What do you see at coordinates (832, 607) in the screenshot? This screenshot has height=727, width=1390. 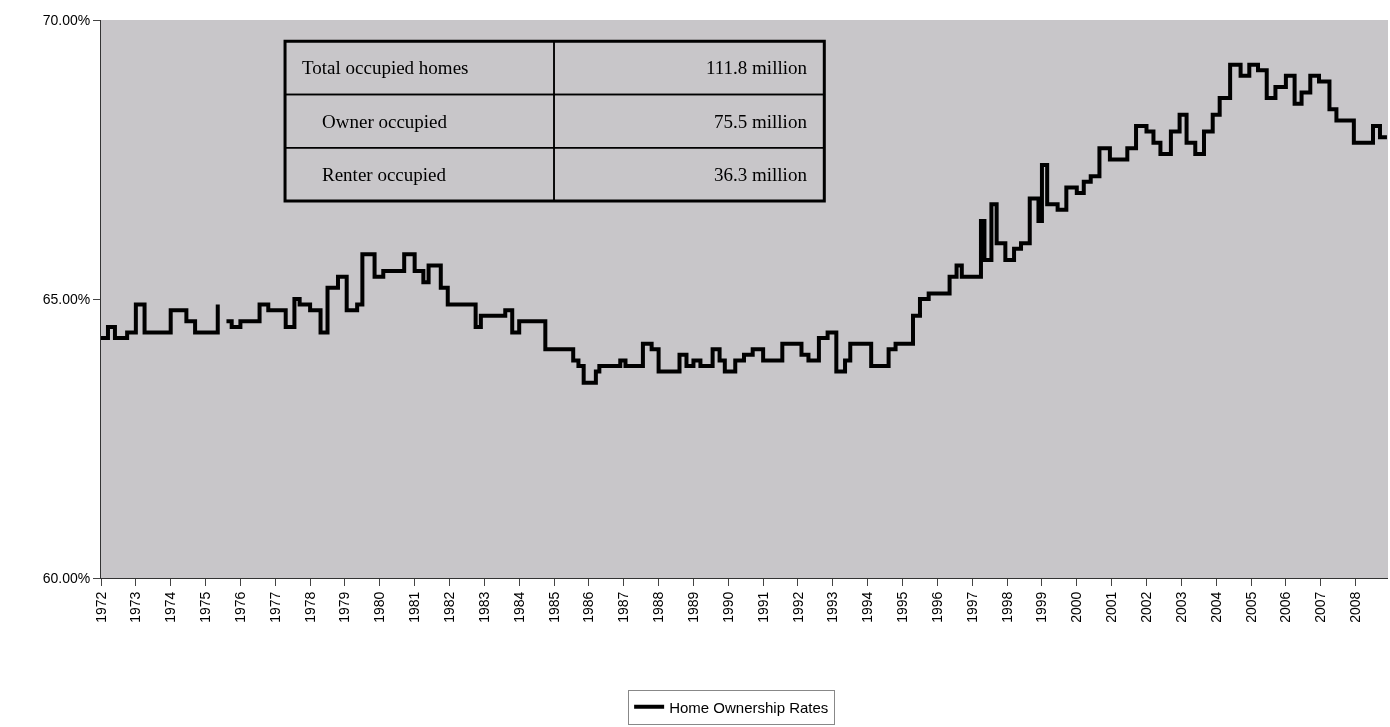 I see `x-tick-label: 1993` at bounding box center [832, 607].